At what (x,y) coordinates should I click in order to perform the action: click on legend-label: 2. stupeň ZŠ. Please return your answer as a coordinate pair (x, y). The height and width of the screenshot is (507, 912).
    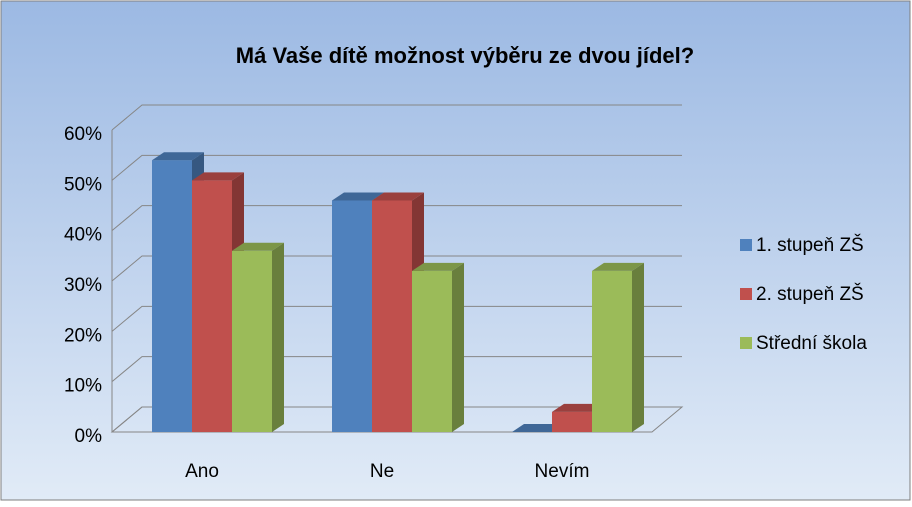
    Looking at the image, I should click on (810, 294).